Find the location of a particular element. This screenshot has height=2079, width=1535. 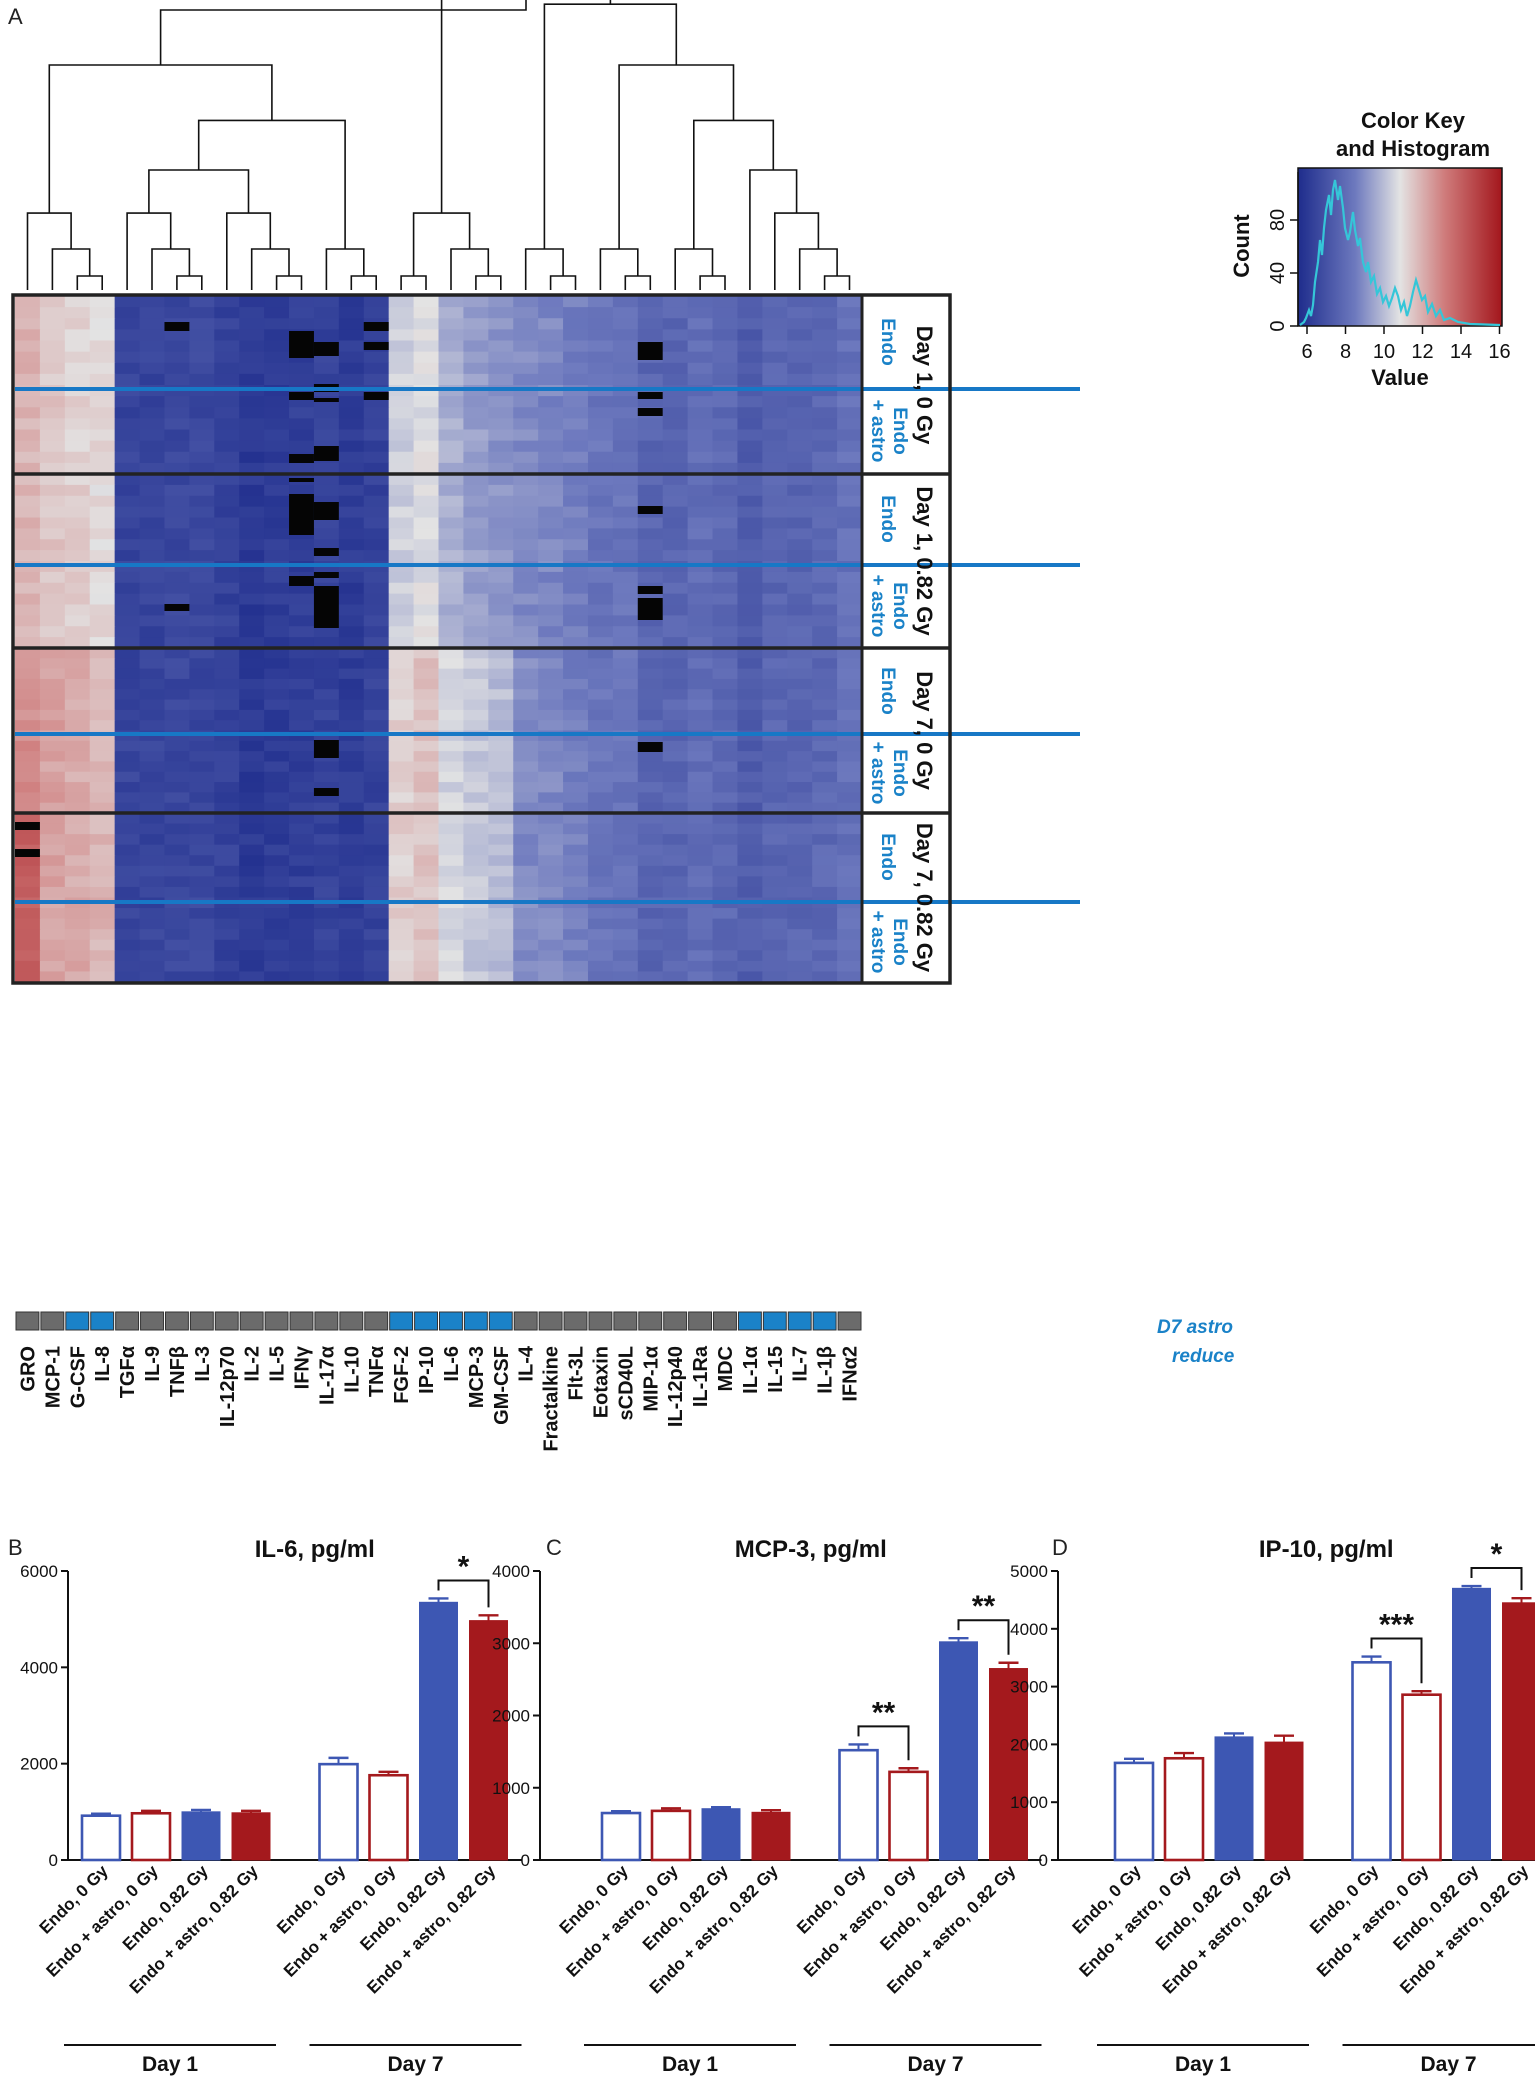

significance-label: ** is located at coordinates (884, 1712).